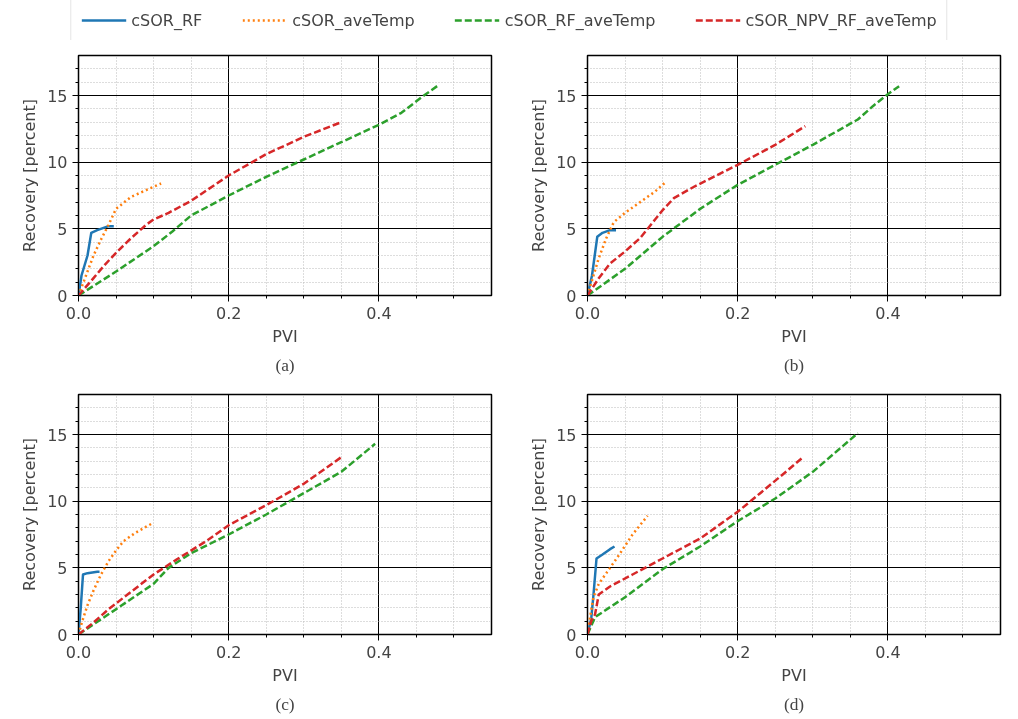 The image size is (1018, 719). I want to click on legend-label: cSOR_RF, so click(167, 20).